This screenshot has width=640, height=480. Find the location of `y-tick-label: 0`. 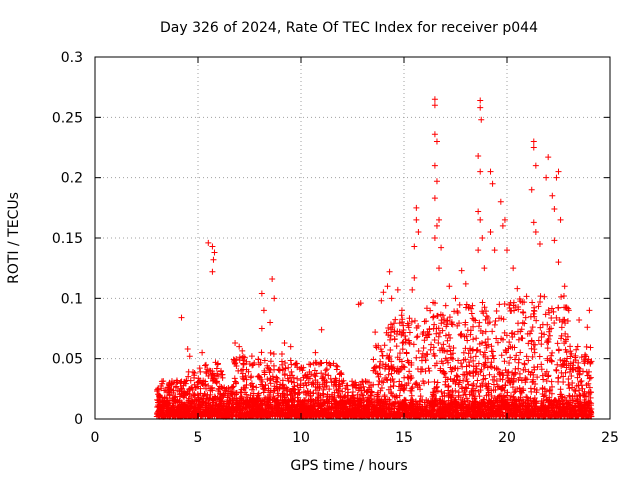

y-tick-label: 0 is located at coordinates (78, 420).